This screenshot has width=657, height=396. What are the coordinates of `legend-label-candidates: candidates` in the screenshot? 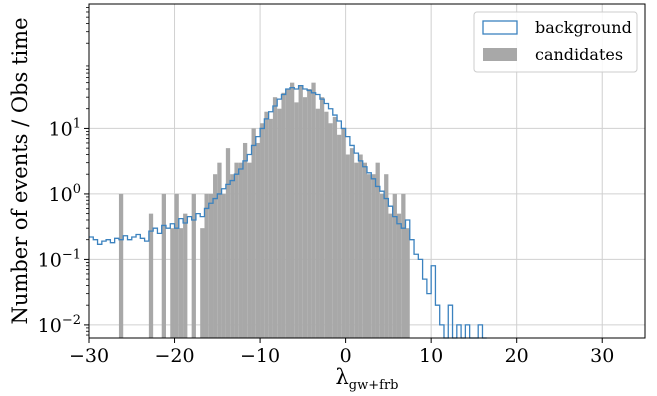 It's located at (579, 54).